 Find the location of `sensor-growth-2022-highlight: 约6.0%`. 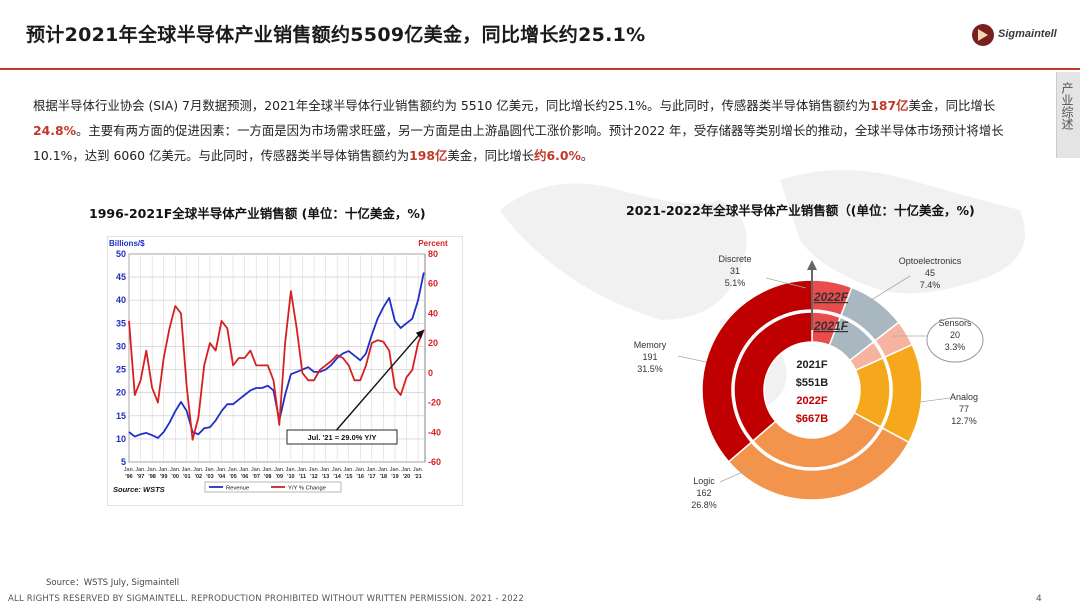

sensor-growth-2022-highlight: 约6.0% is located at coordinates (557, 155).